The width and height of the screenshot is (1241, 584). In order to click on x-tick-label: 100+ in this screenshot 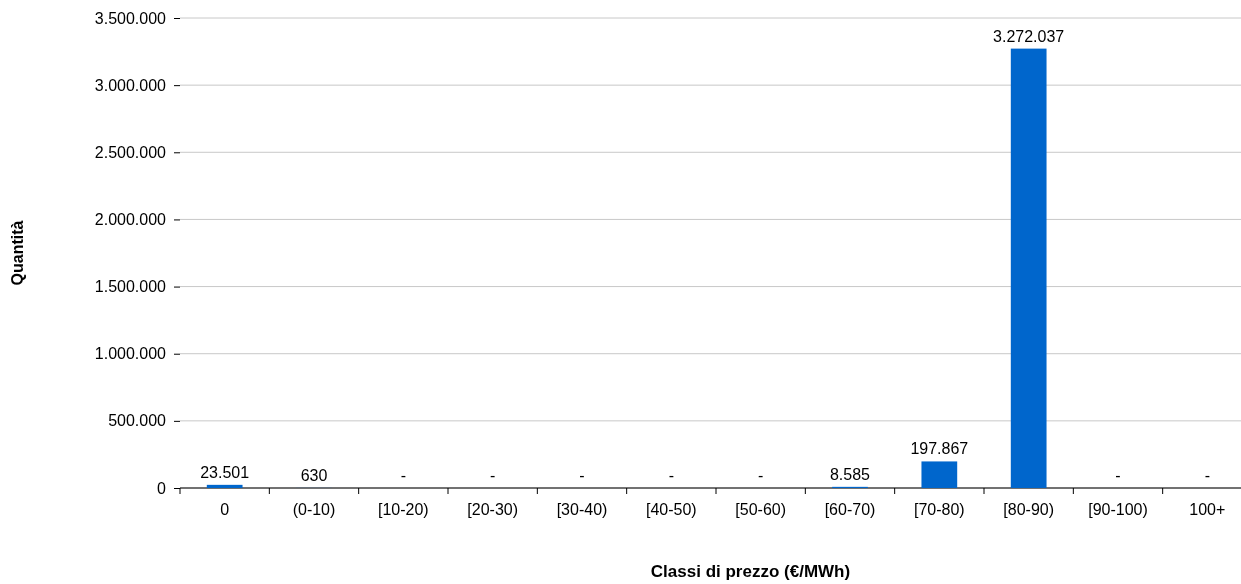, I will do `click(1207, 510)`.